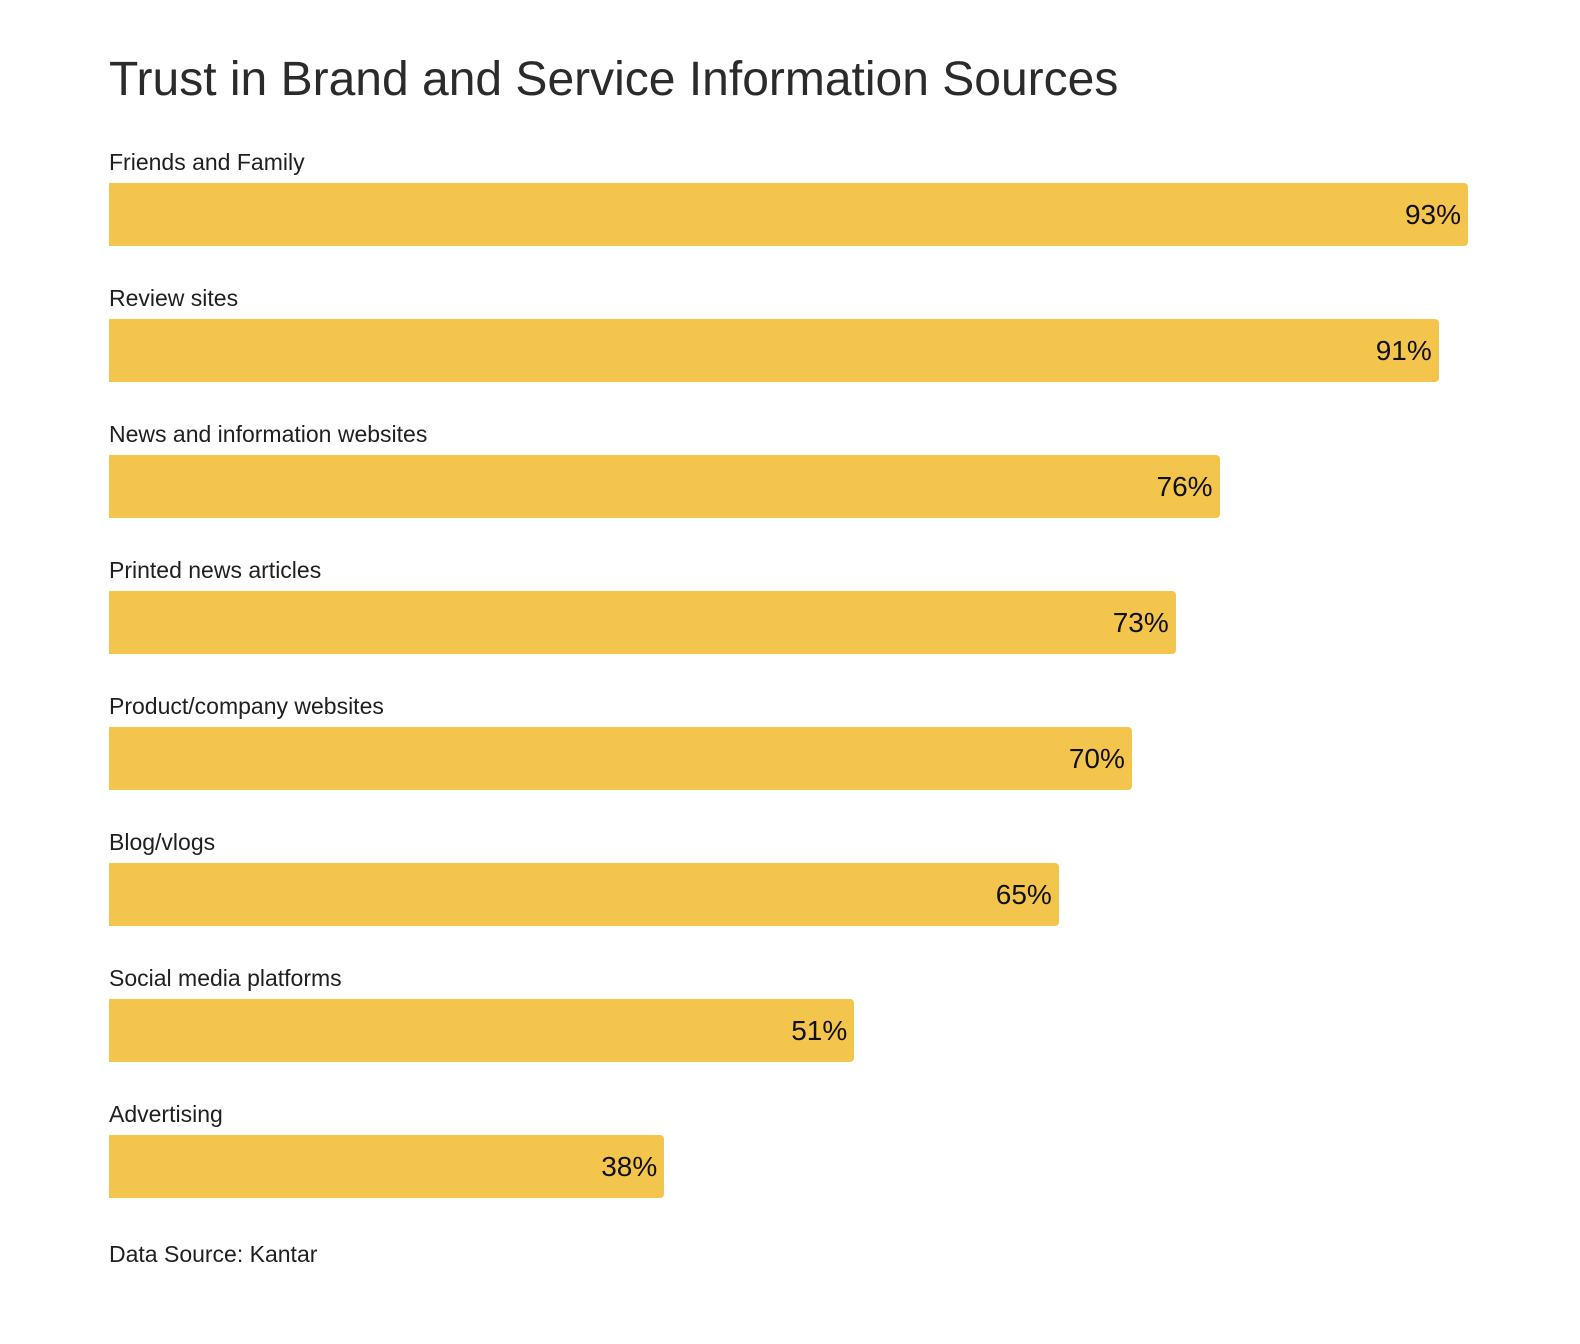  Describe the element at coordinates (774, 350) in the screenshot. I see `bar: 91%` at that location.